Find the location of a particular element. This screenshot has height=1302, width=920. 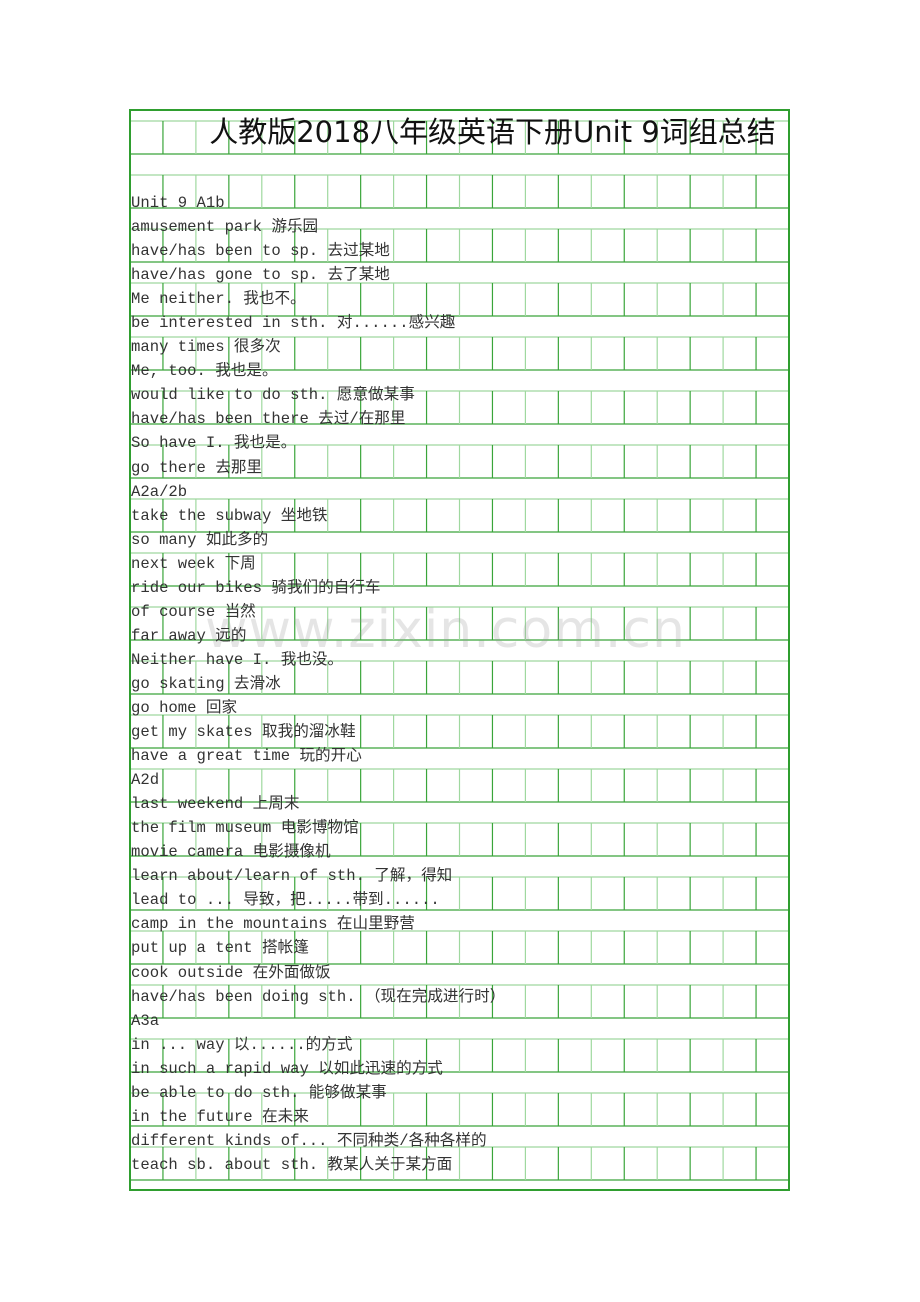

phrase-line: far away 远的 is located at coordinates (189, 635).